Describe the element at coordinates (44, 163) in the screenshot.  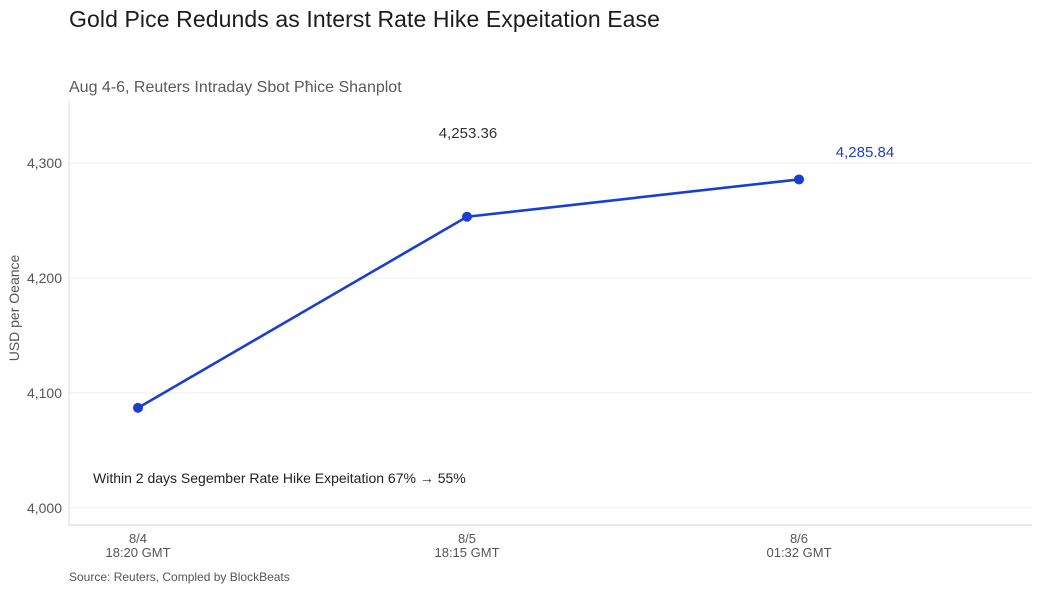
I see `y-tick-label: 4,300` at that location.